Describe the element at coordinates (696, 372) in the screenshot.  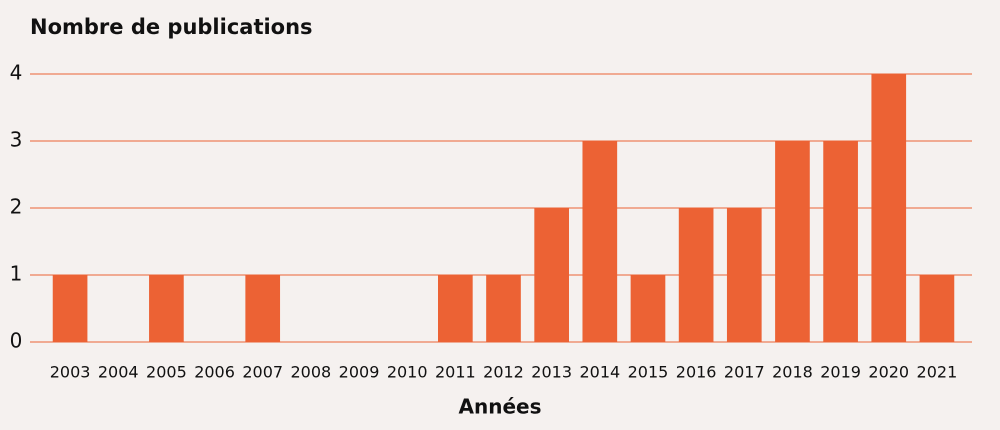
I see `x-tick-label: 2016` at that location.